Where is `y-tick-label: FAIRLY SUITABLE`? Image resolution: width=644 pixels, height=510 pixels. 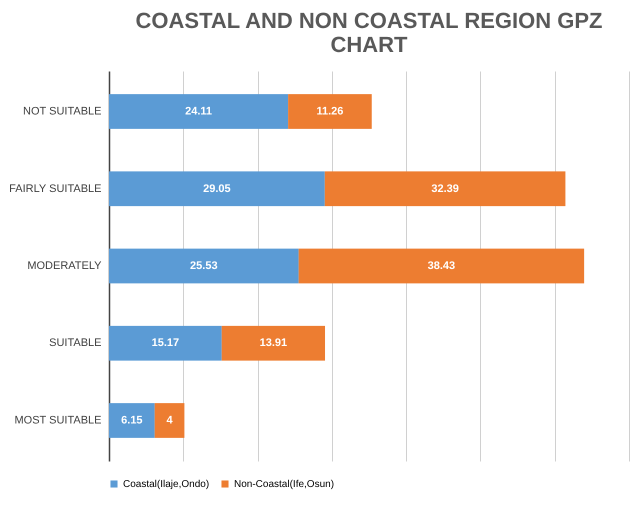 y-tick-label: FAIRLY SUITABLE is located at coordinates (55, 188).